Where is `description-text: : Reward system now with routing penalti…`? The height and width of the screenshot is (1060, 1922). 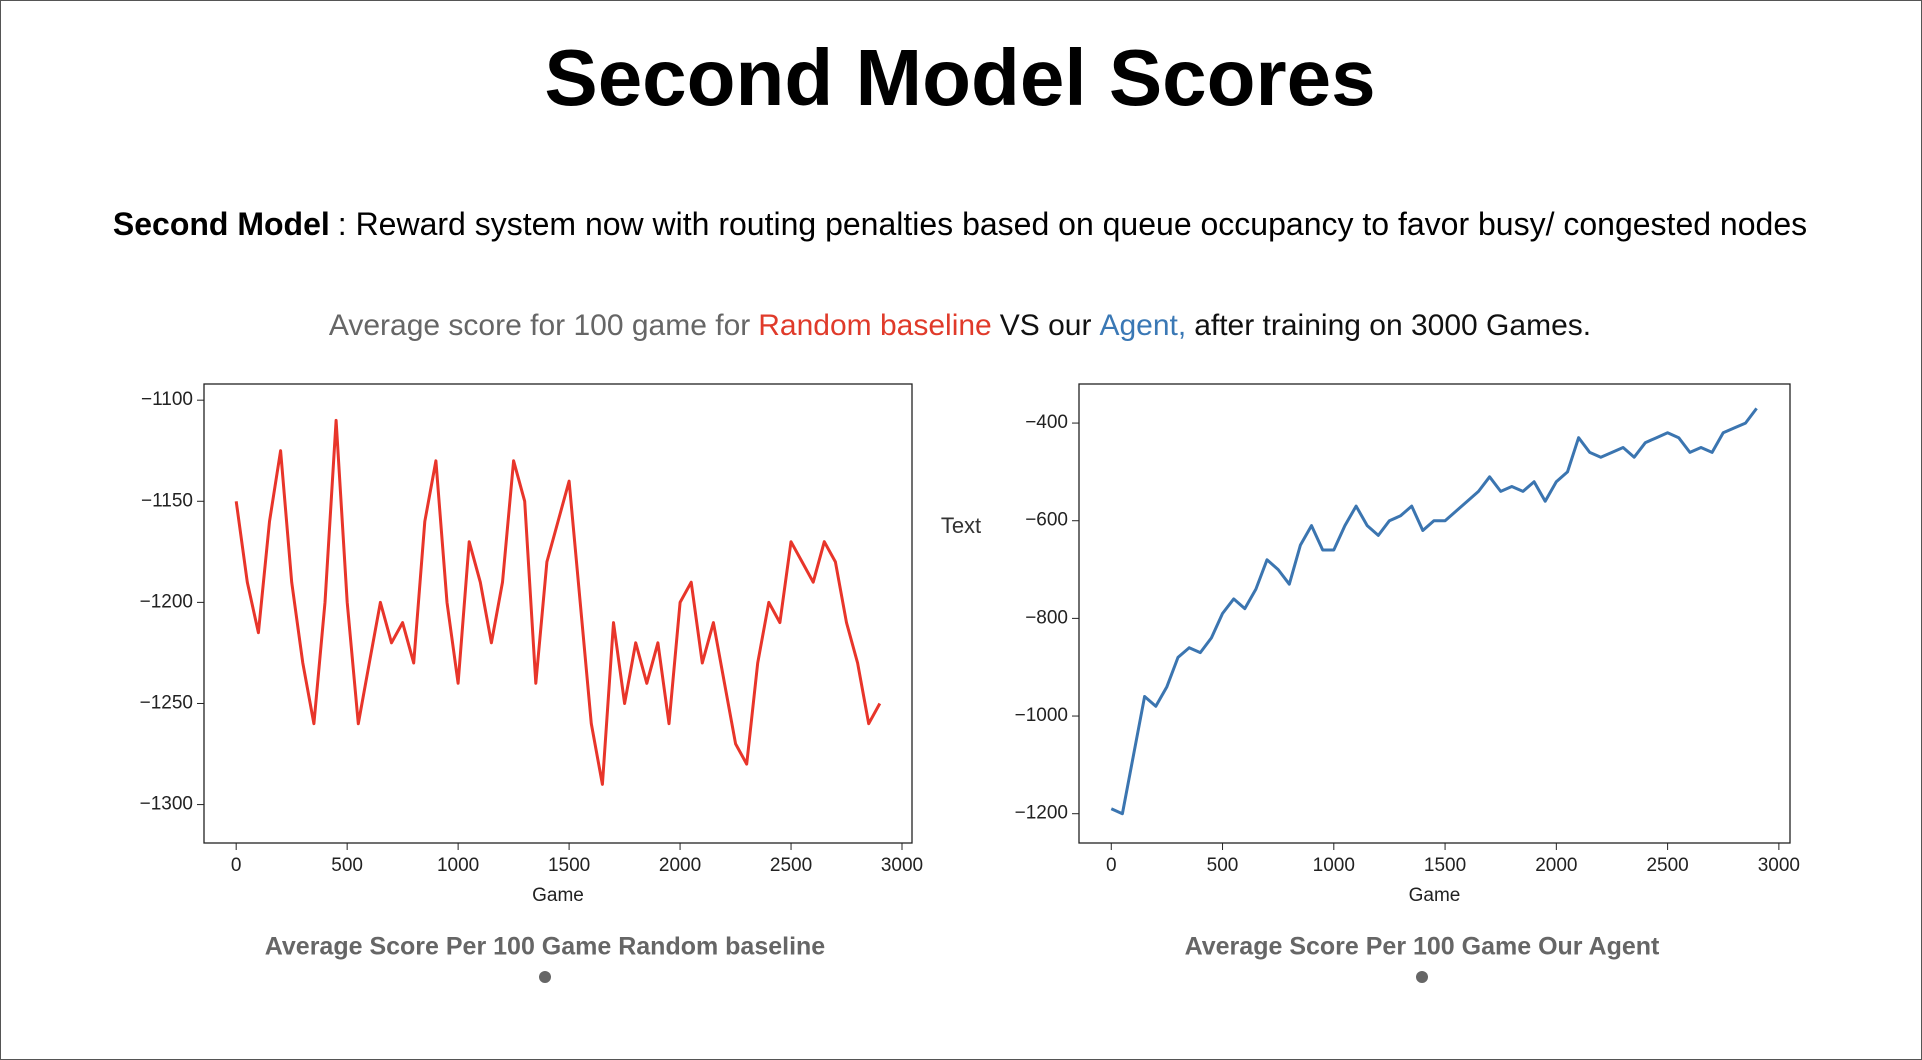 description-text: : Reward system now with routing penalti… is located at coordinates (1072, 224).